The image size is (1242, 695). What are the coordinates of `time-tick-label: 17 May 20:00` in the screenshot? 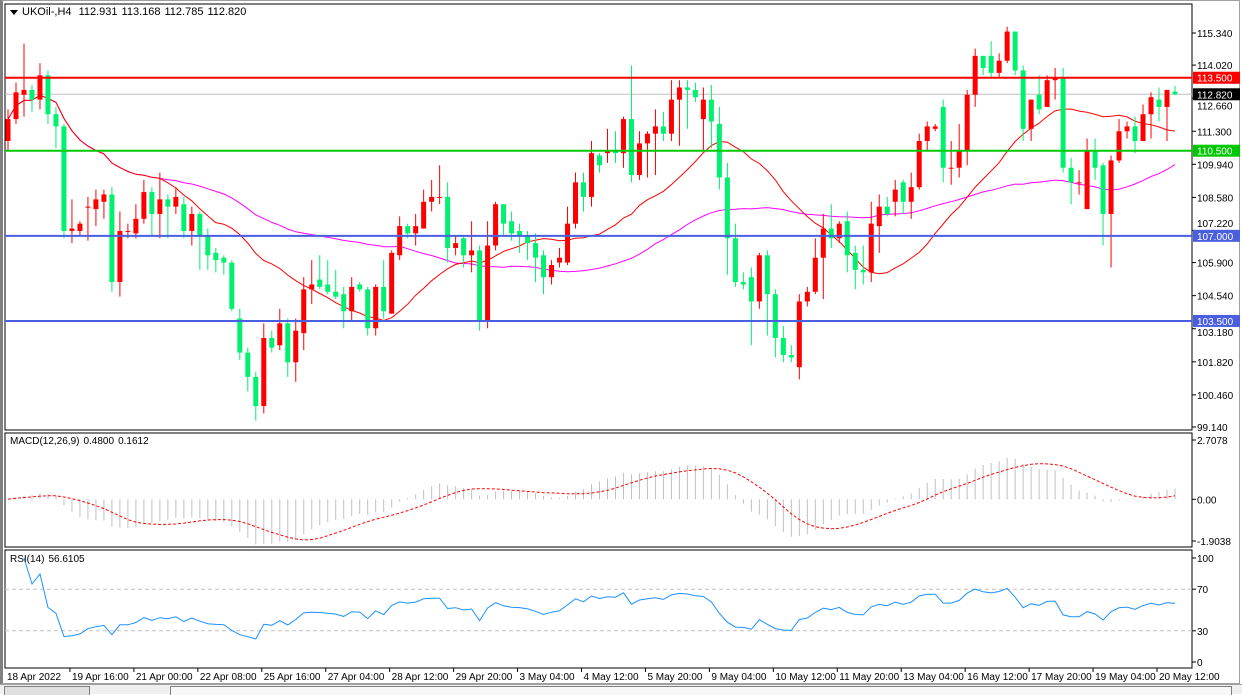 It's located at (1061, 677).